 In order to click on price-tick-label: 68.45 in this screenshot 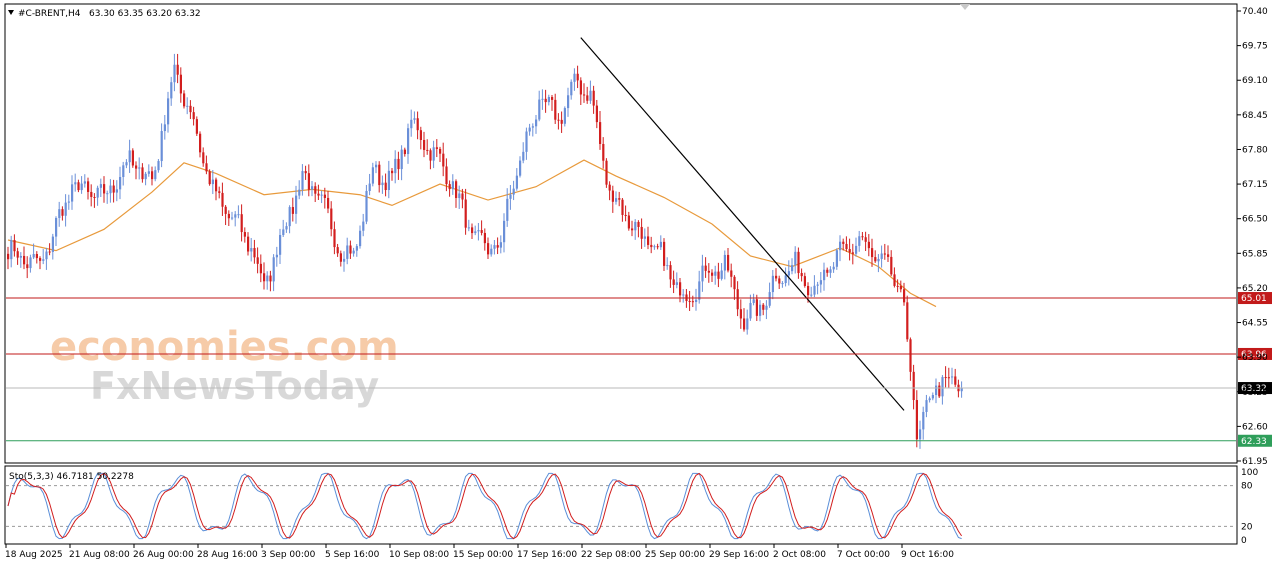, I will do `click(1255, 116)`.